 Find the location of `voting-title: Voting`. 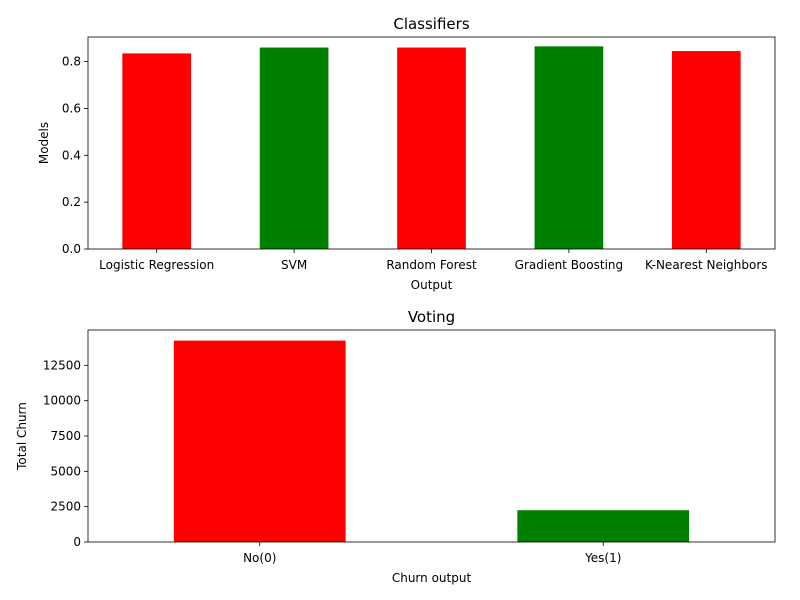

voting-title: Voting is located at coordinates (431, 317).